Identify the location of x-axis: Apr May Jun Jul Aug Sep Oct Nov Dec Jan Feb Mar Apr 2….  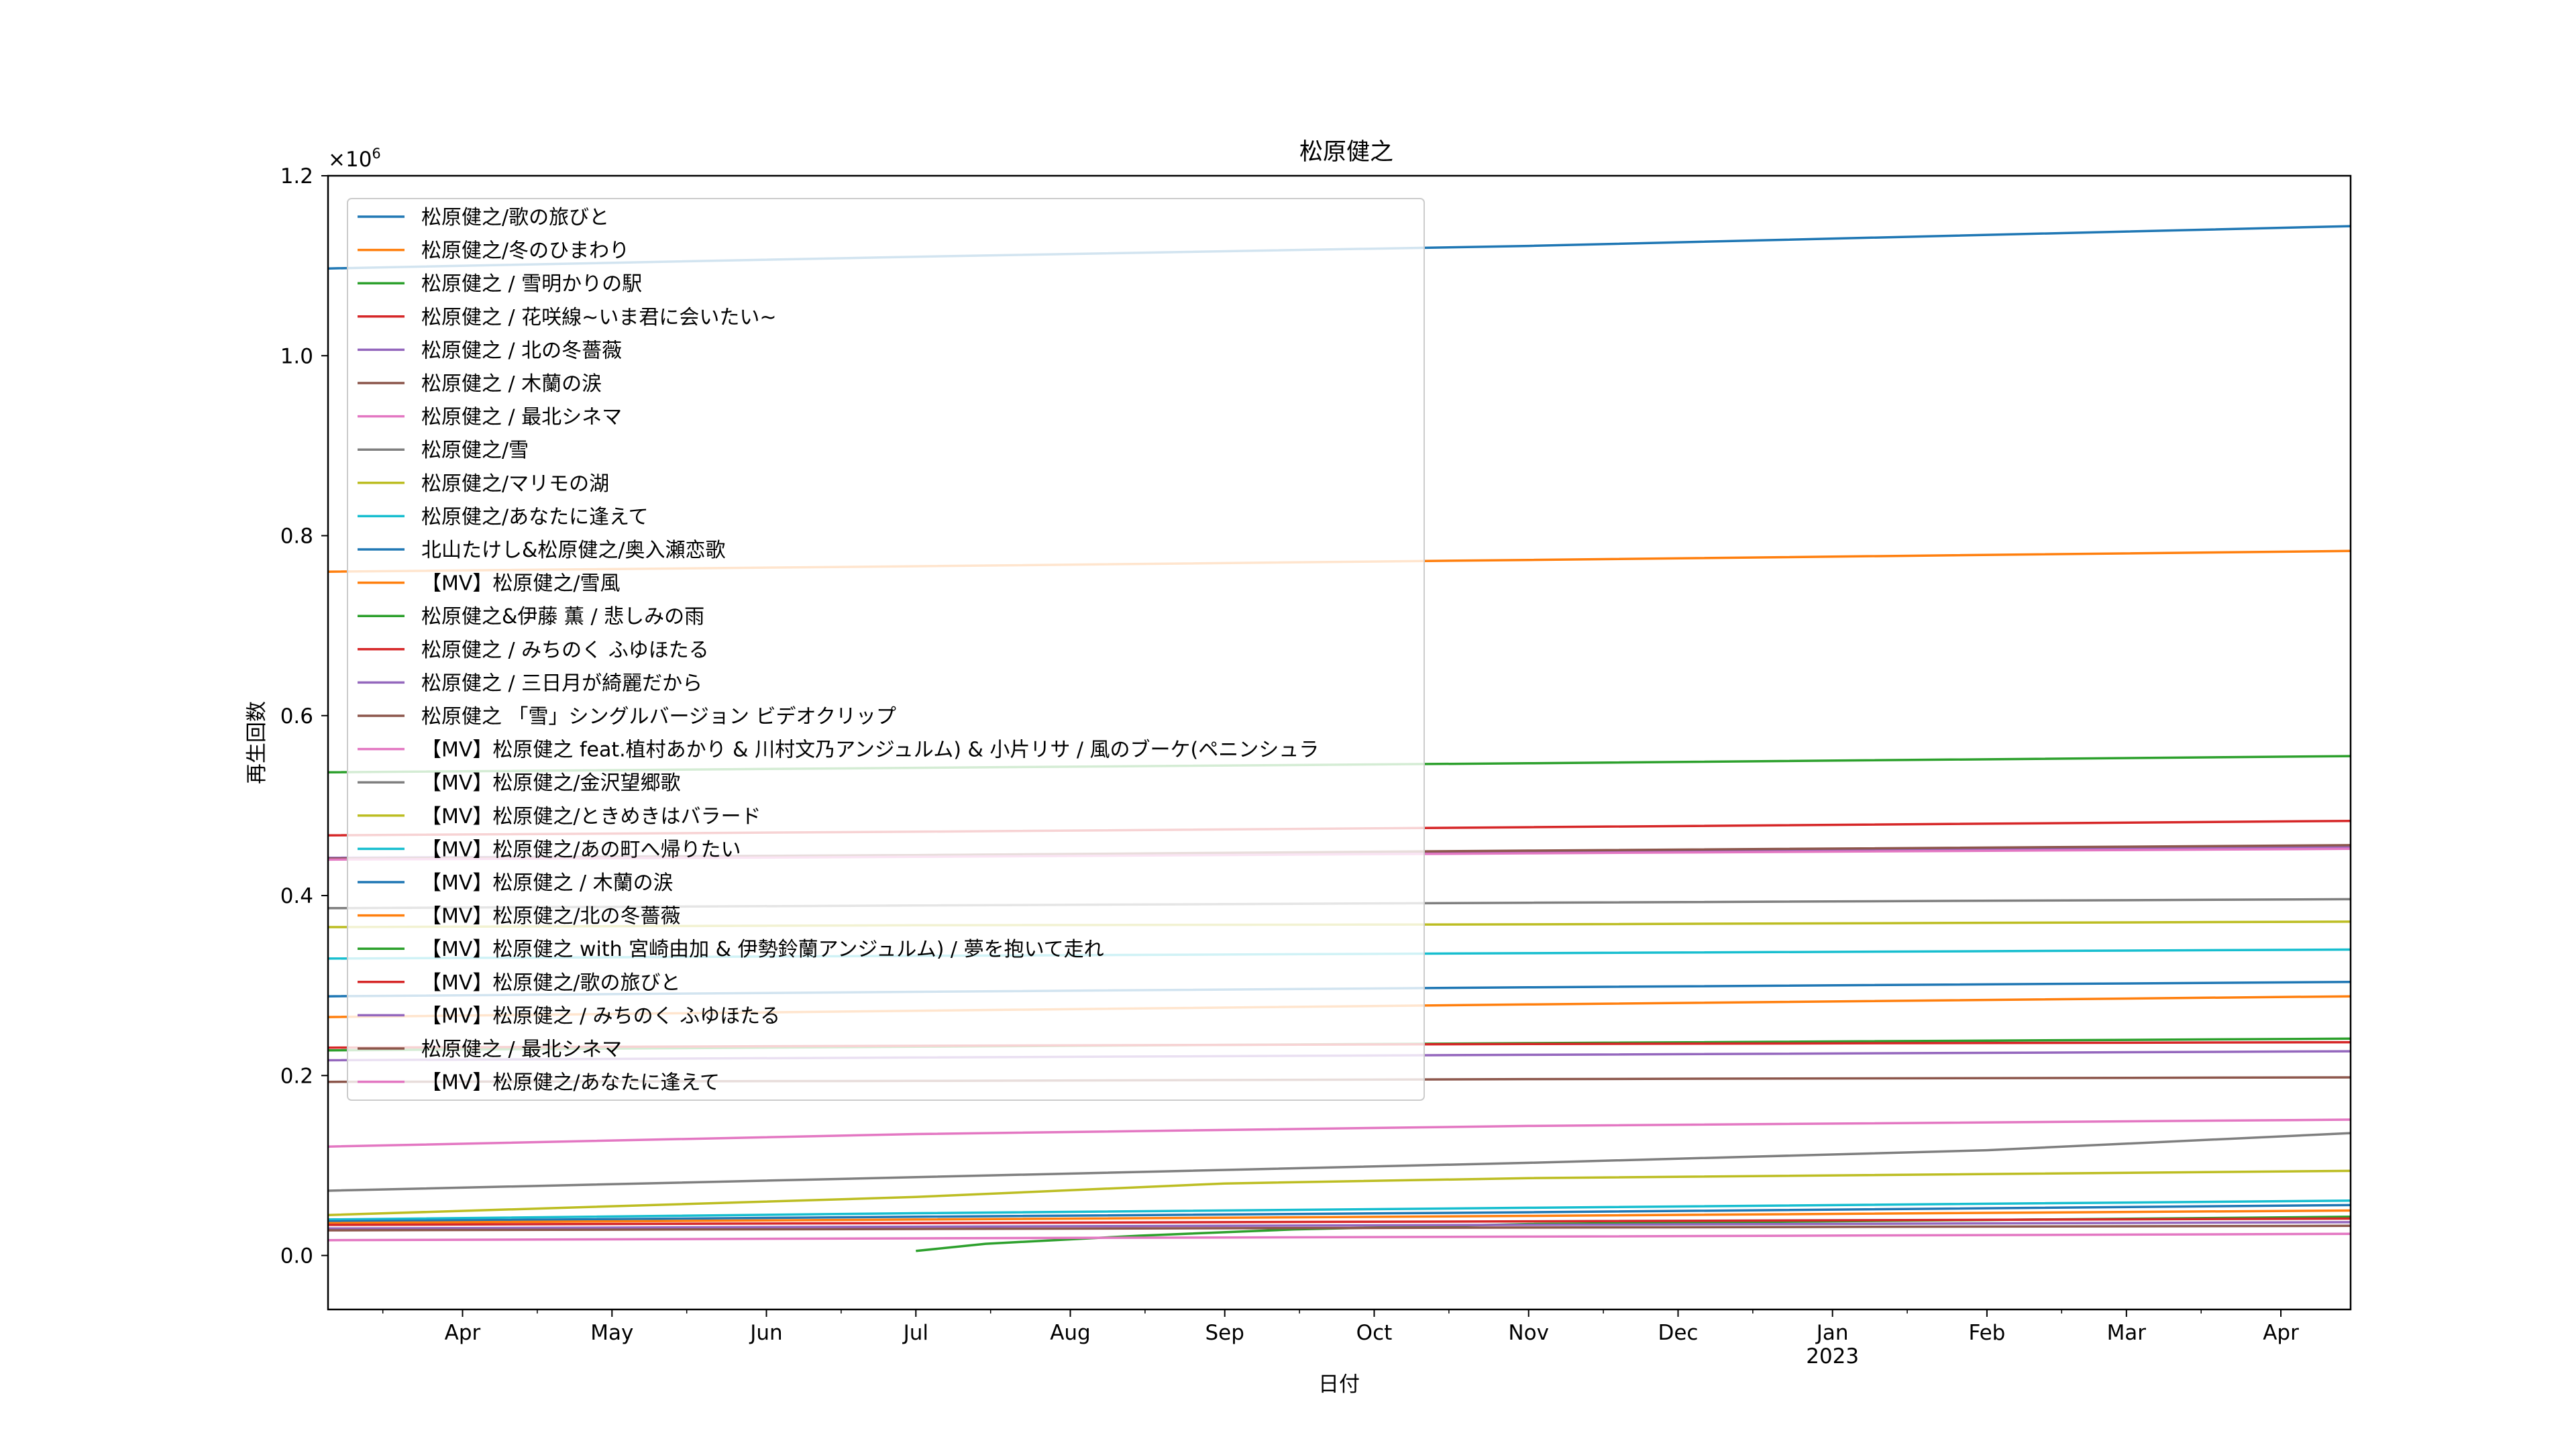
(1340, 1338).